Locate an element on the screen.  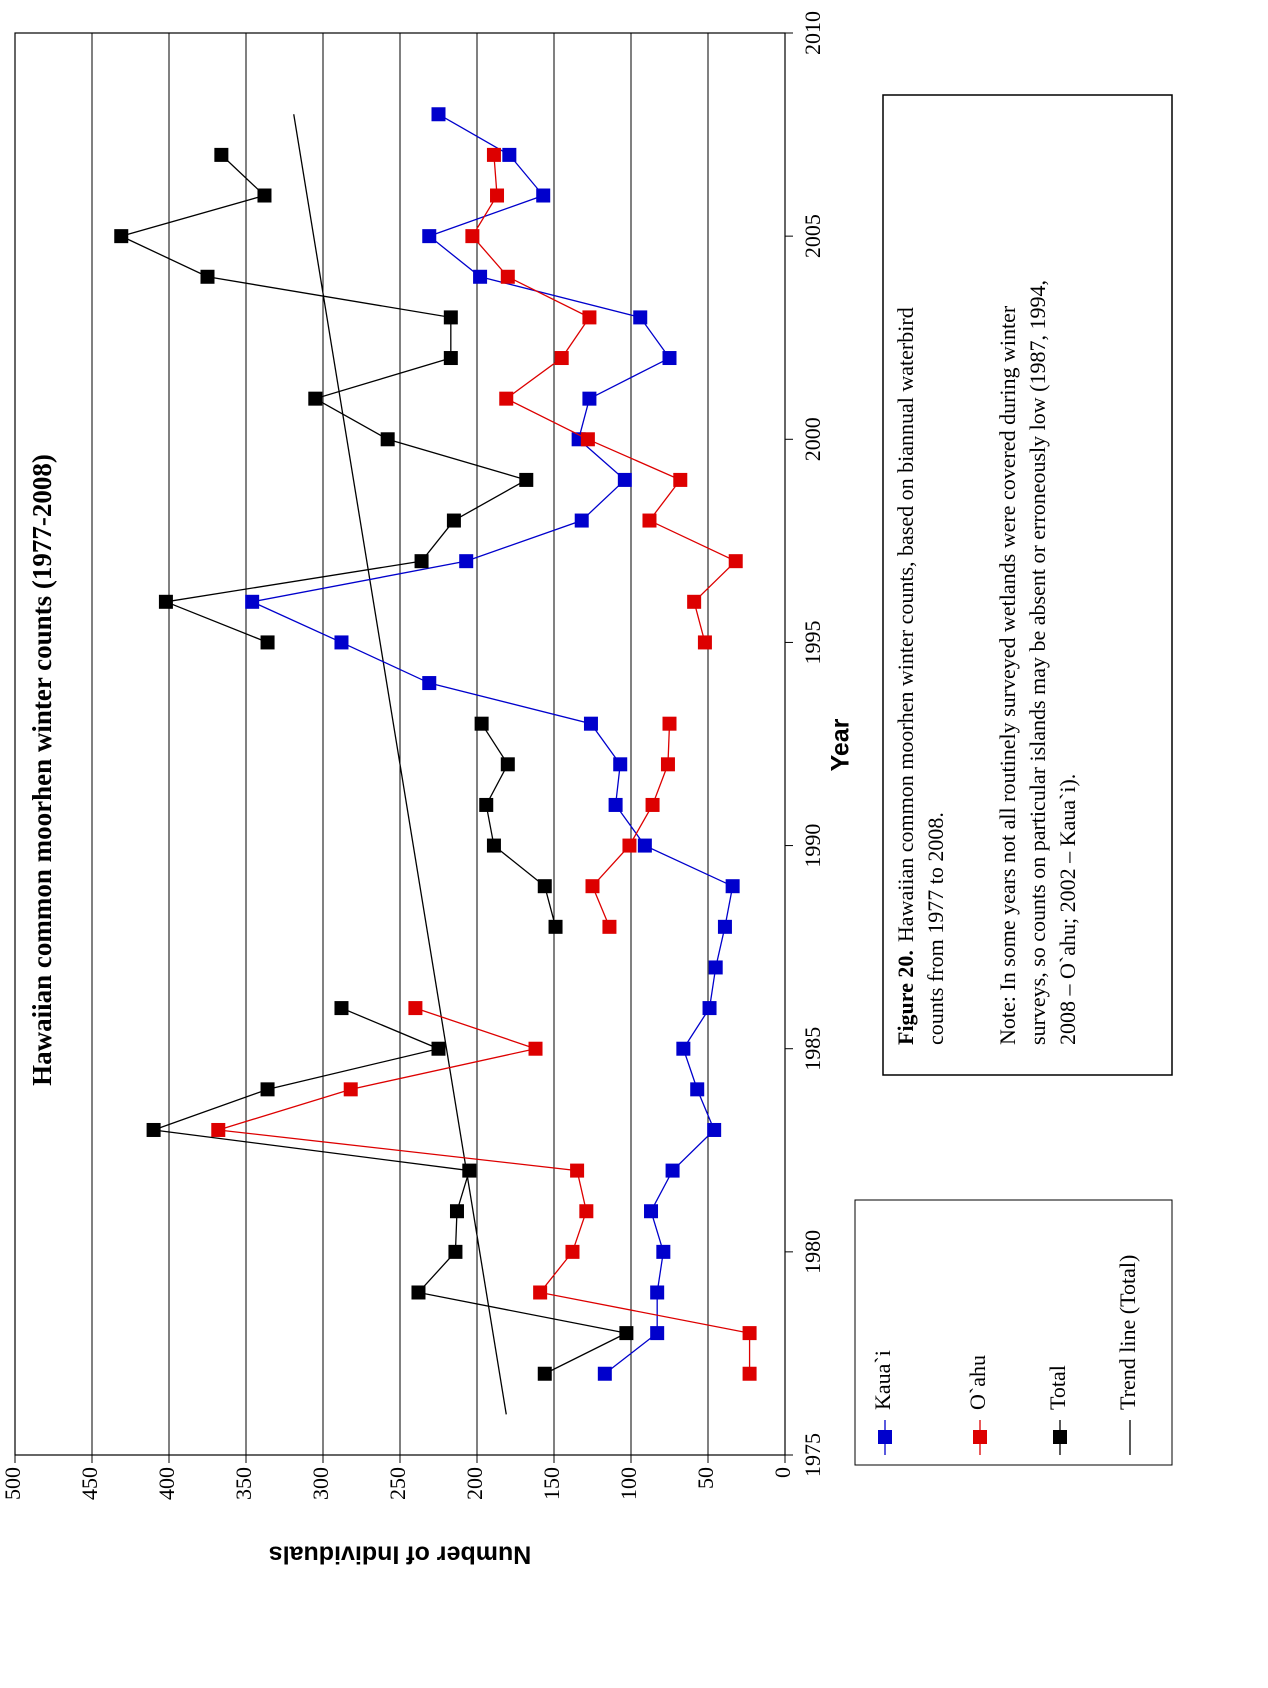
y-tick-label: 200 is located at coordinates (474, 1483).